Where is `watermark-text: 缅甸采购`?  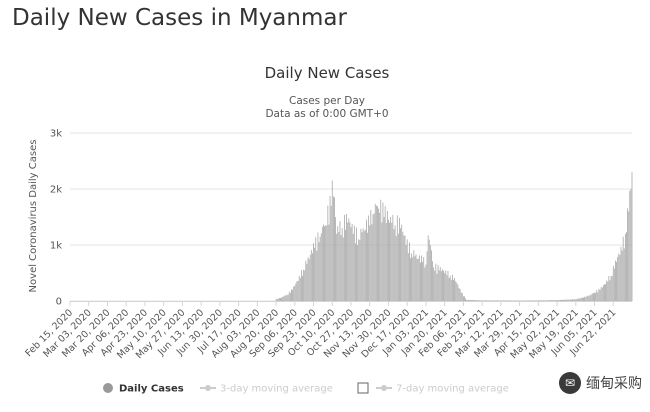 watermark-text: 缅甸采购 is located at coordinates (614, 384).